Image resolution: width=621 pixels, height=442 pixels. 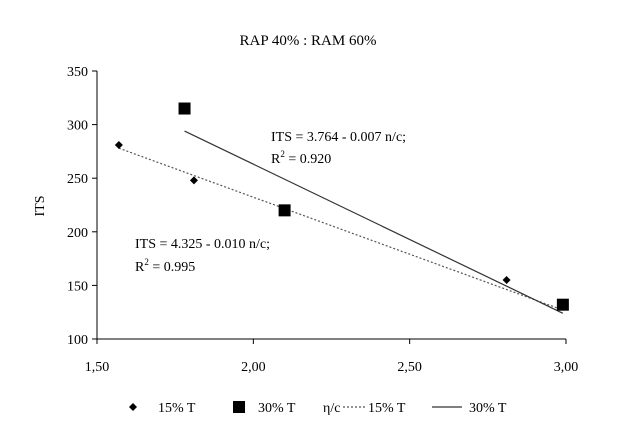 I want to click on y-tick-label: 150, so click(x=77, y=286).